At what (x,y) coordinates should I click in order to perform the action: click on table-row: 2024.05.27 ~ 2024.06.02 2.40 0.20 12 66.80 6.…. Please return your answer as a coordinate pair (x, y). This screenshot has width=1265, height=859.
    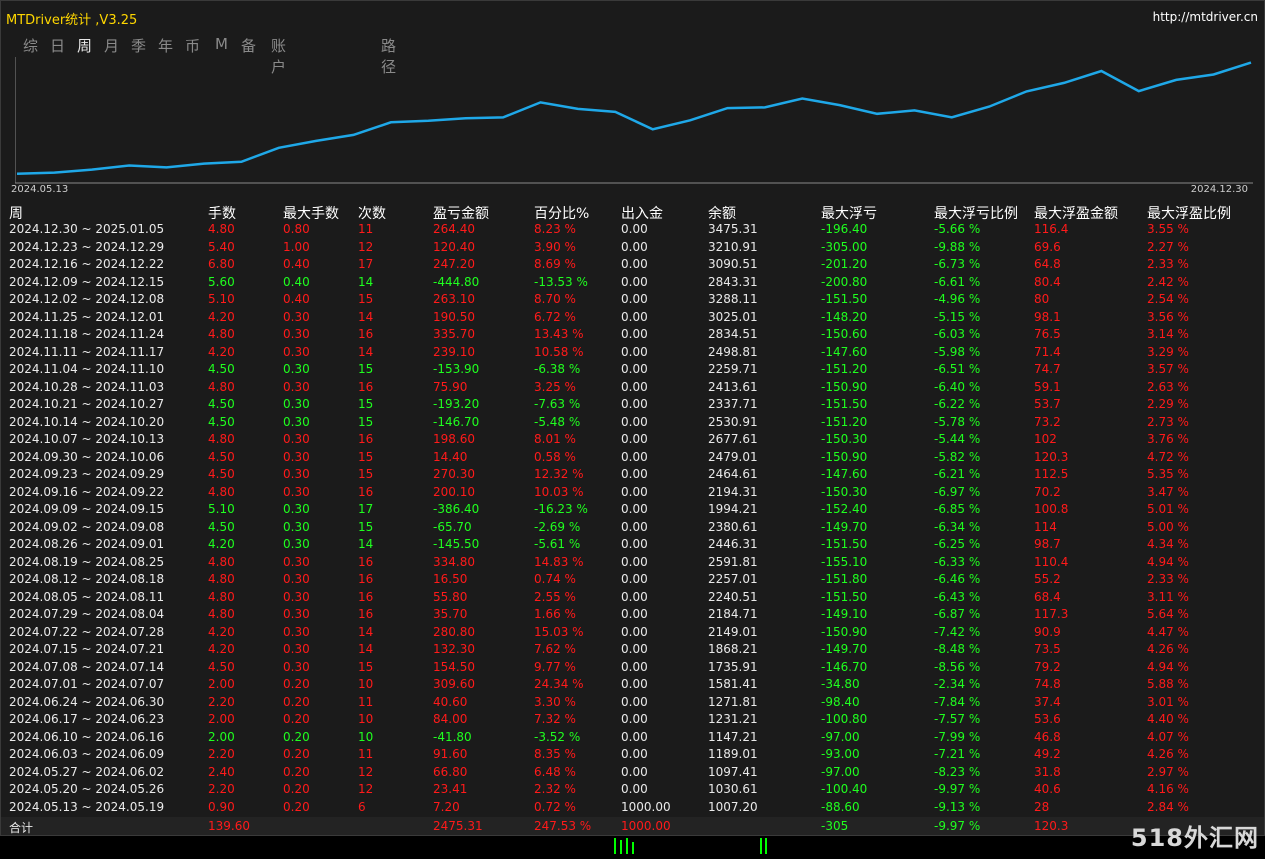
    Looking at the image, I should click on (633, 773).